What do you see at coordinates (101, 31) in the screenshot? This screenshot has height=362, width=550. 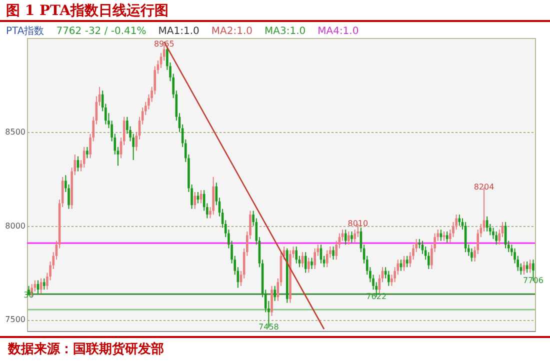 I see `text: 7762 -32 / -0.41%` at bounding box center [101, 31].